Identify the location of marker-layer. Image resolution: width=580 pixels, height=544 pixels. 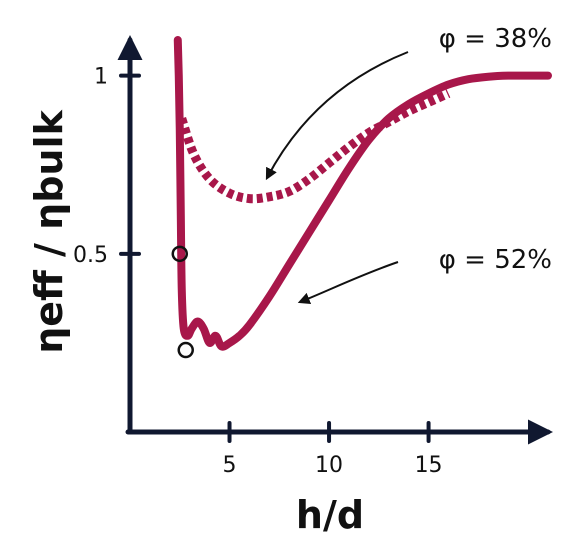
(182, 302).